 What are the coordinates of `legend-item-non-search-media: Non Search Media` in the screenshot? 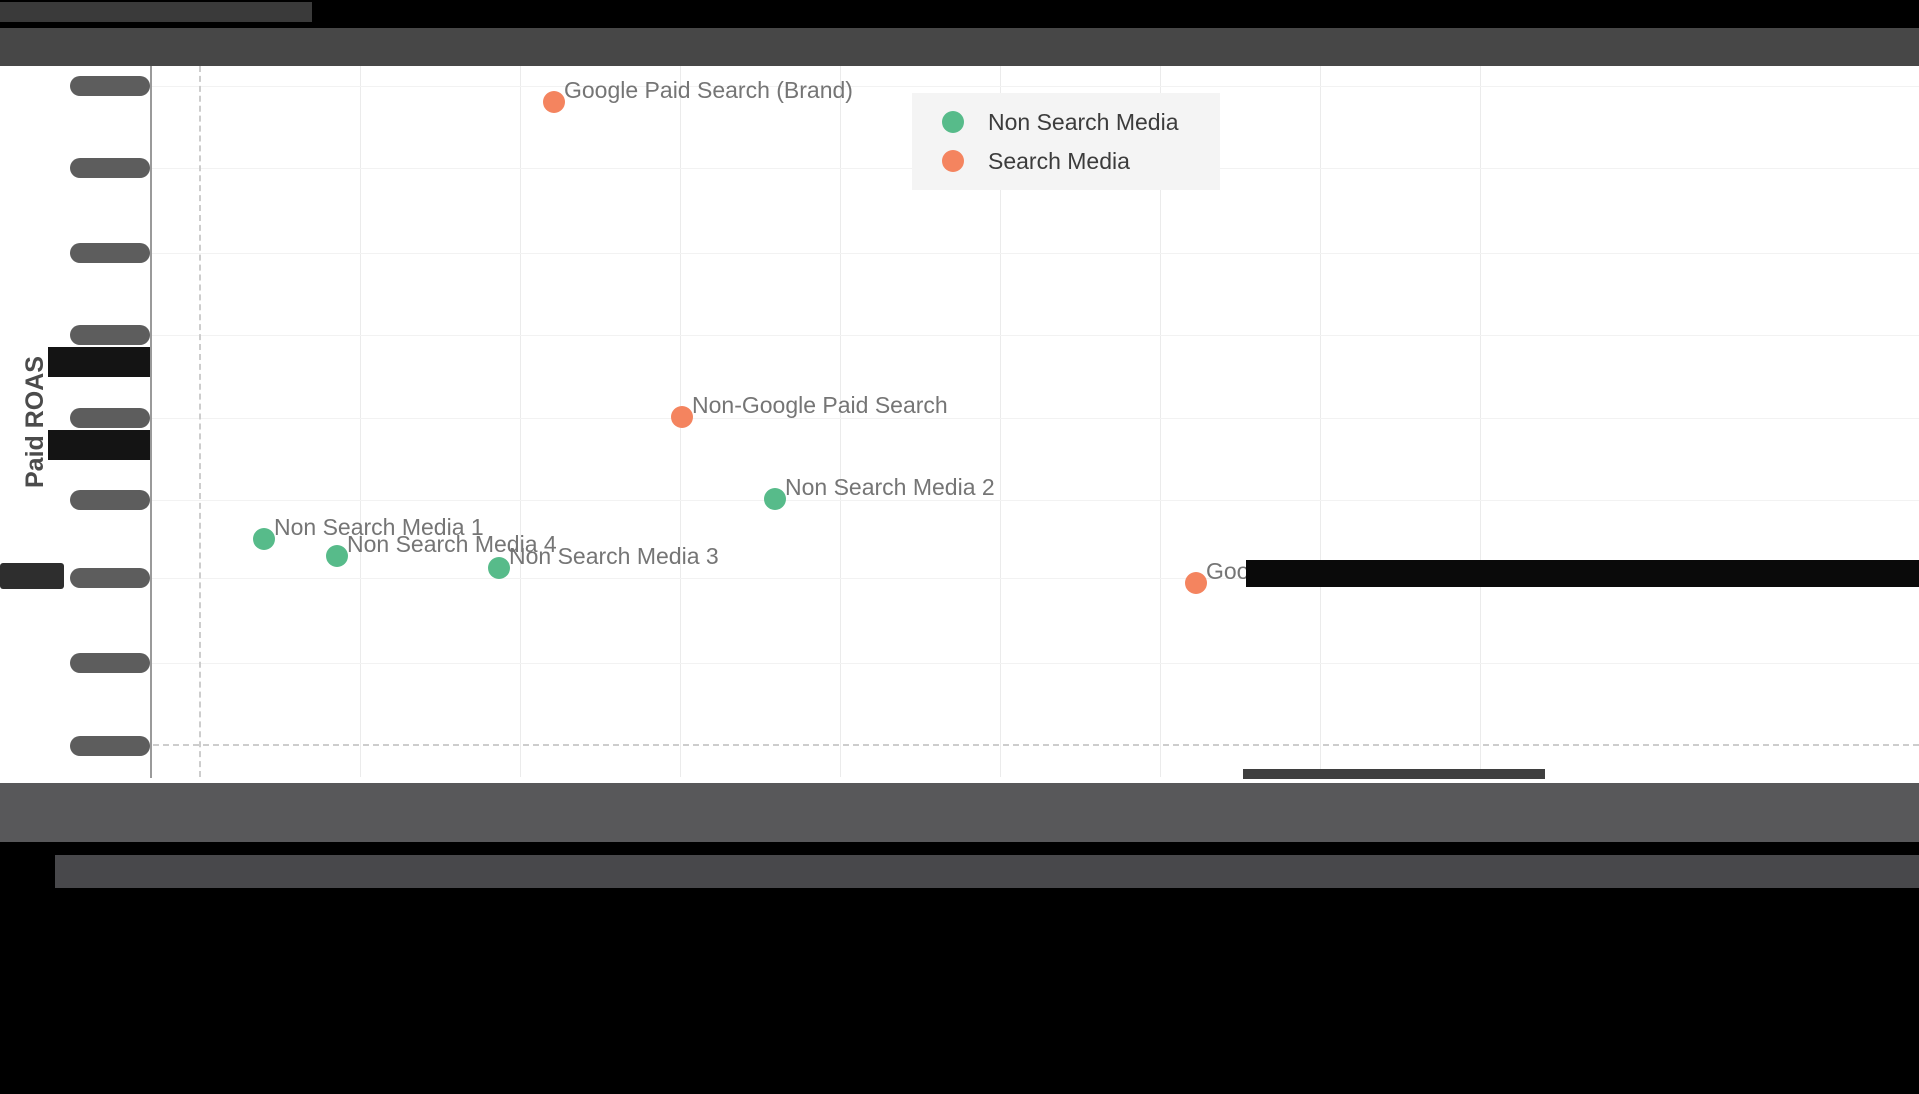 It's located at (1081, 122).